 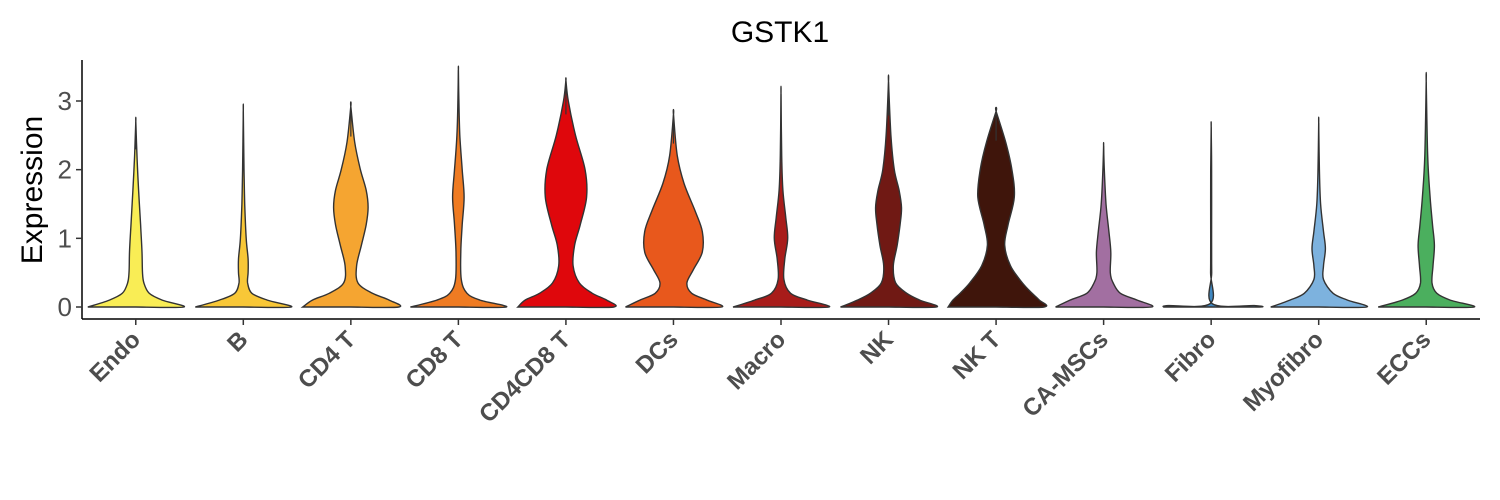 I want to click on x-tick-label: Endo, so click(x=115, y=357).